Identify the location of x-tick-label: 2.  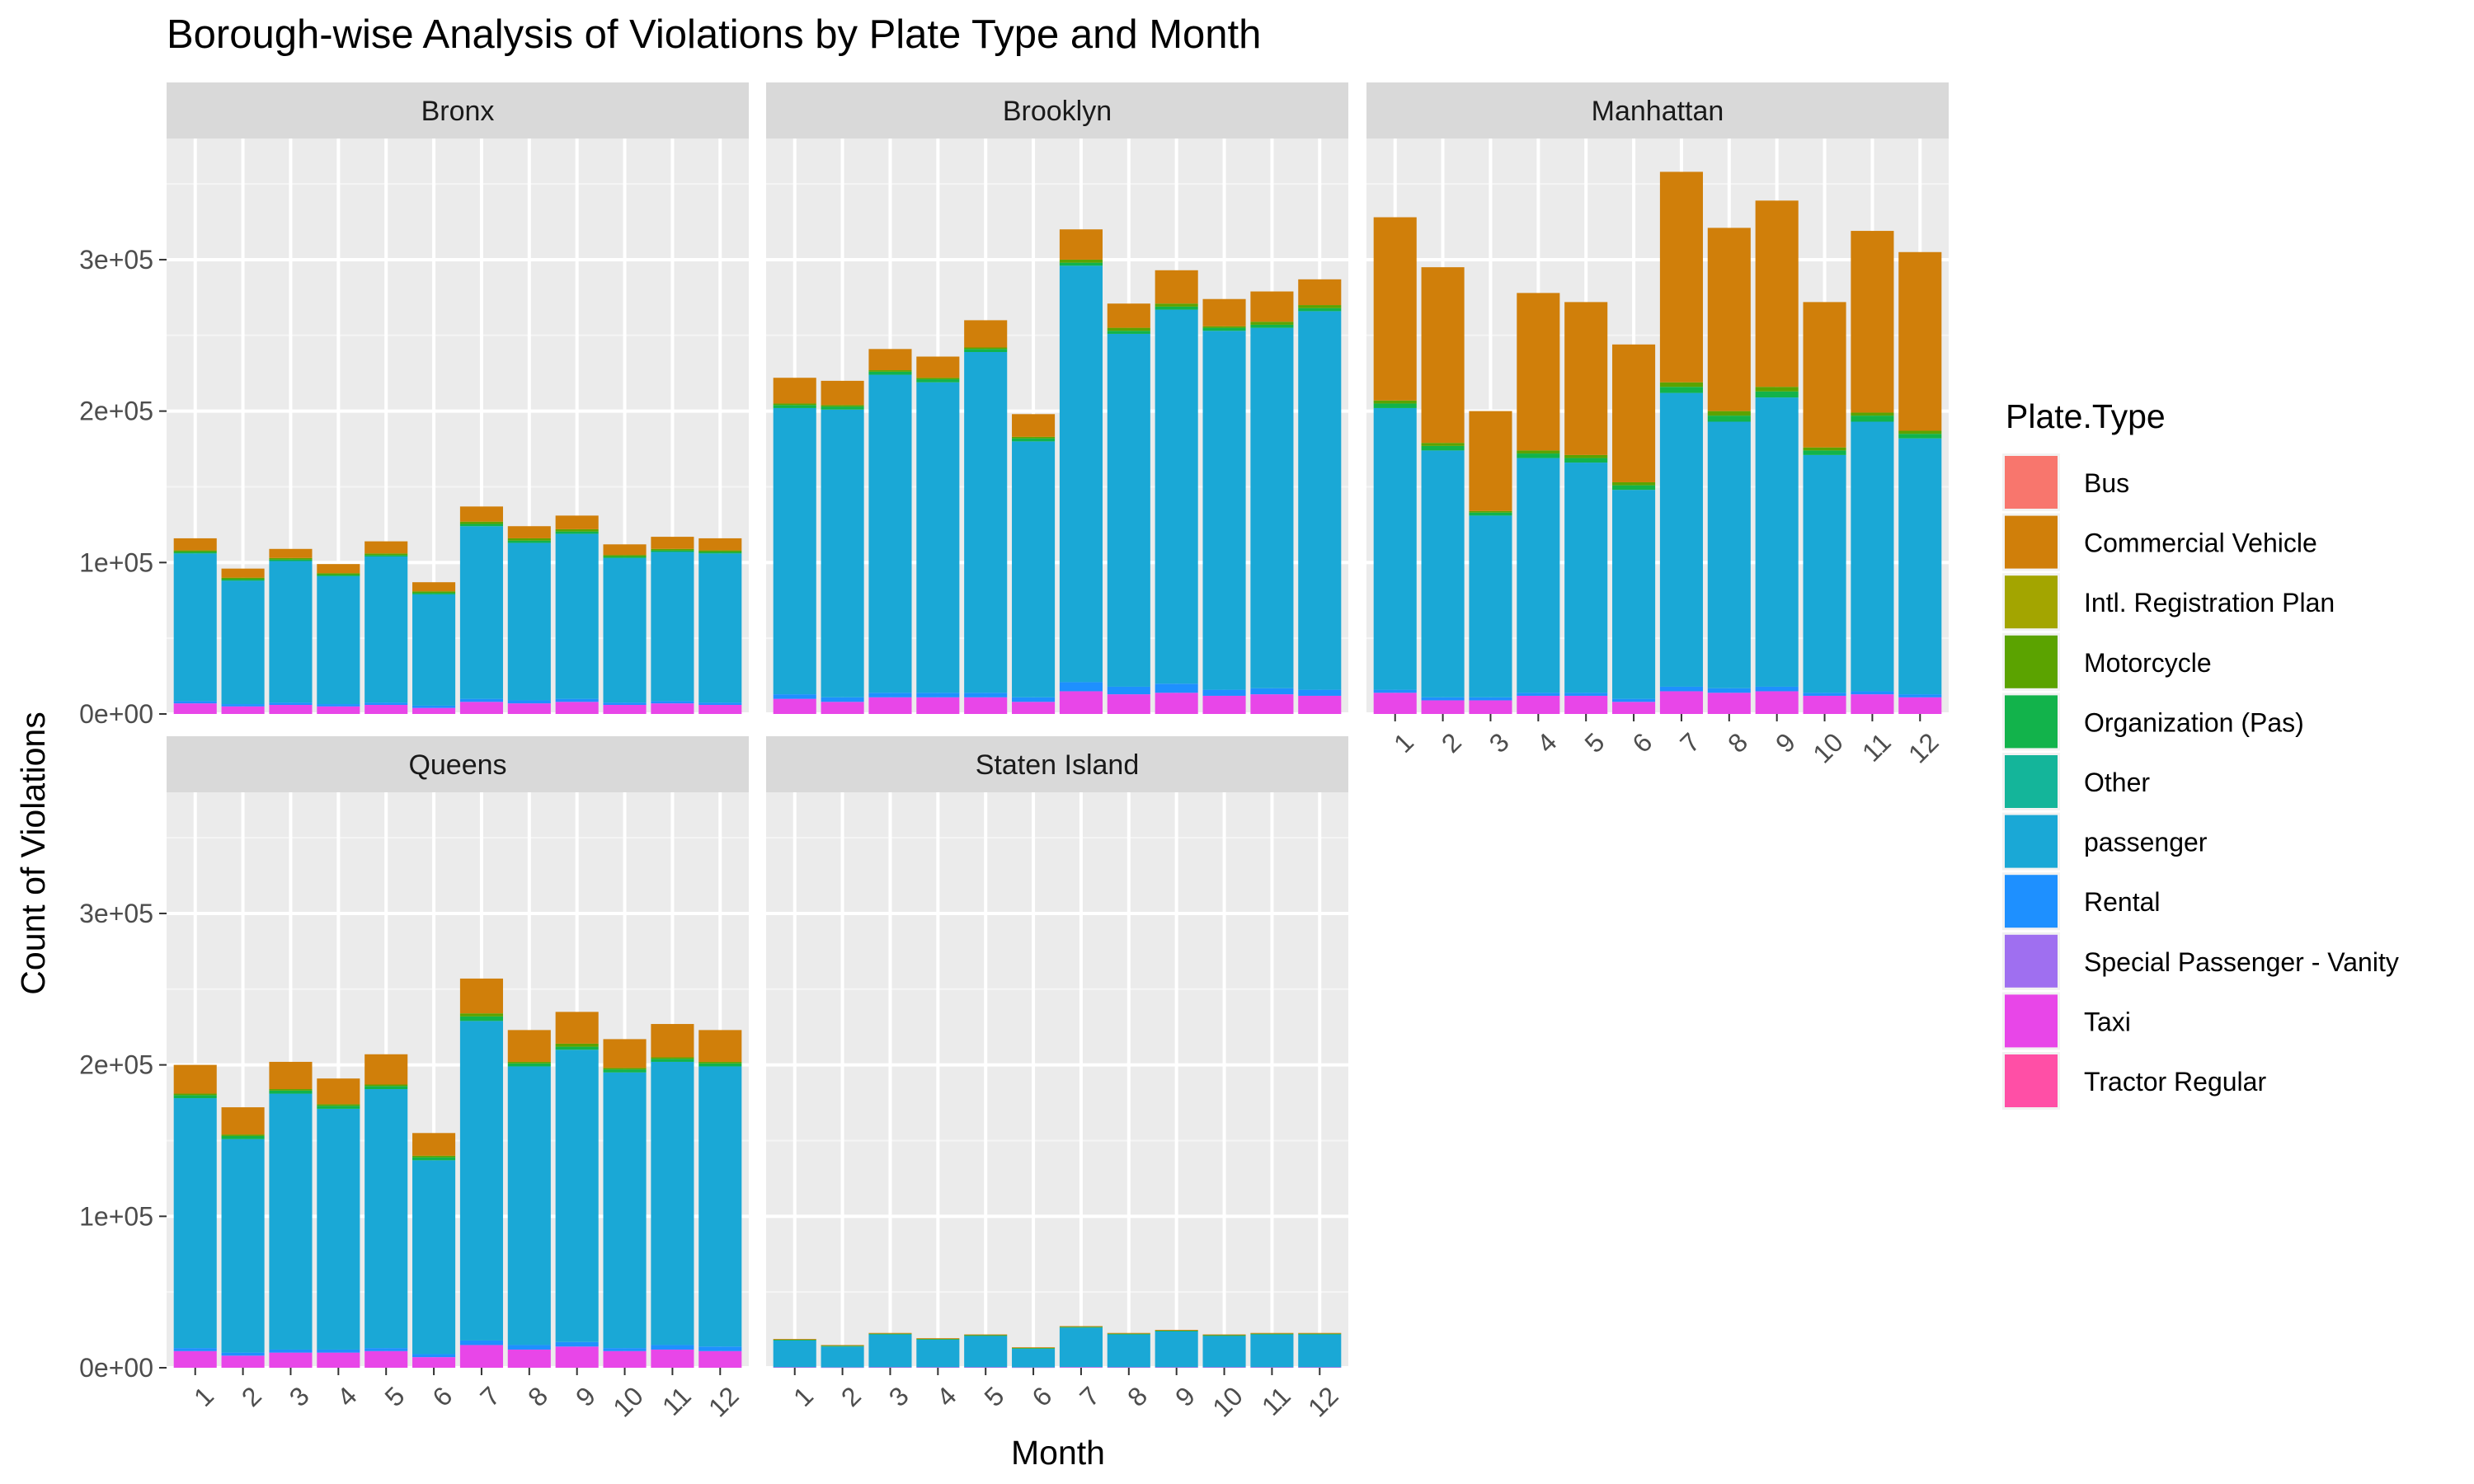
(251, 1396).